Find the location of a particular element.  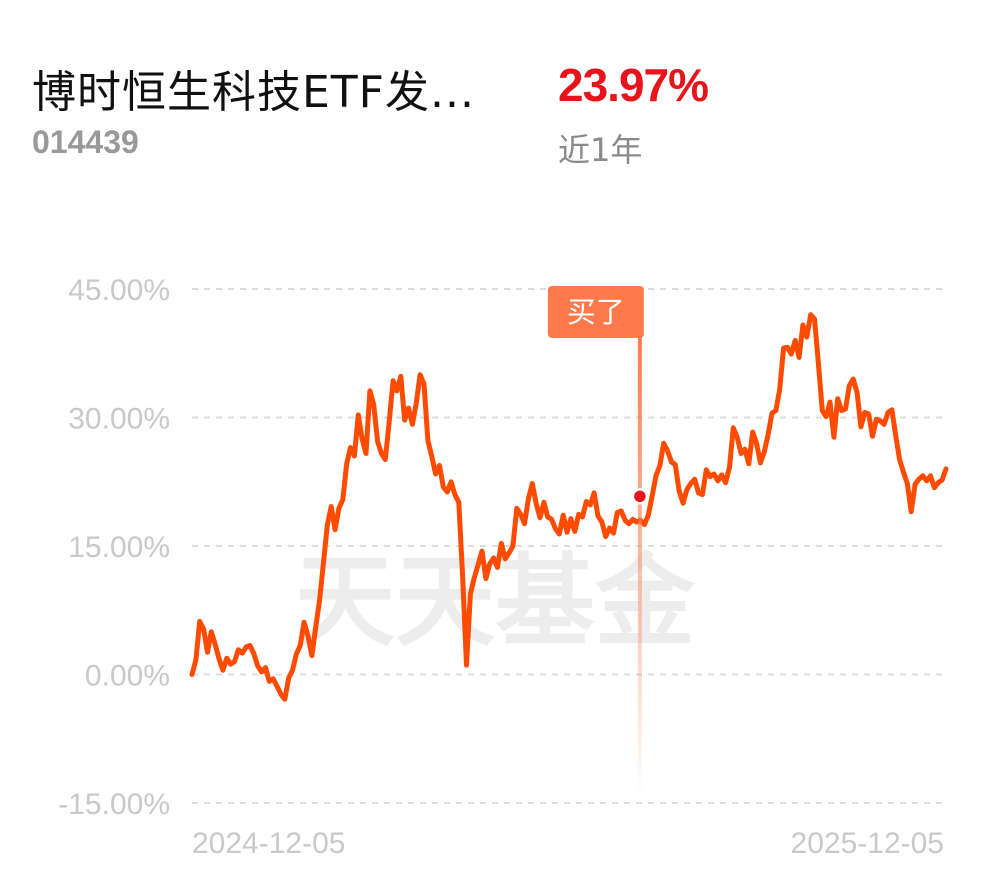

y-tick-label: 45.00% is located at coordinates (119, 290).